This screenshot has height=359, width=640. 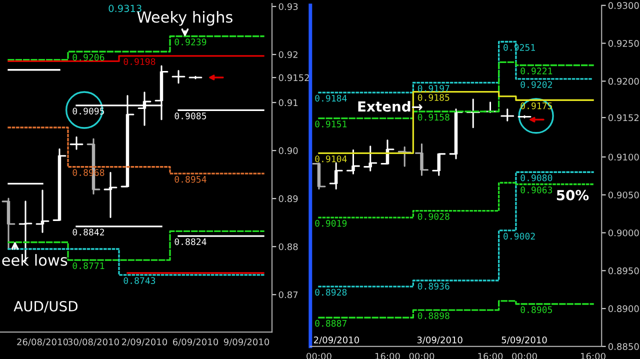 I want to click on annotation: 0.9080, so click(x=536, y=178).